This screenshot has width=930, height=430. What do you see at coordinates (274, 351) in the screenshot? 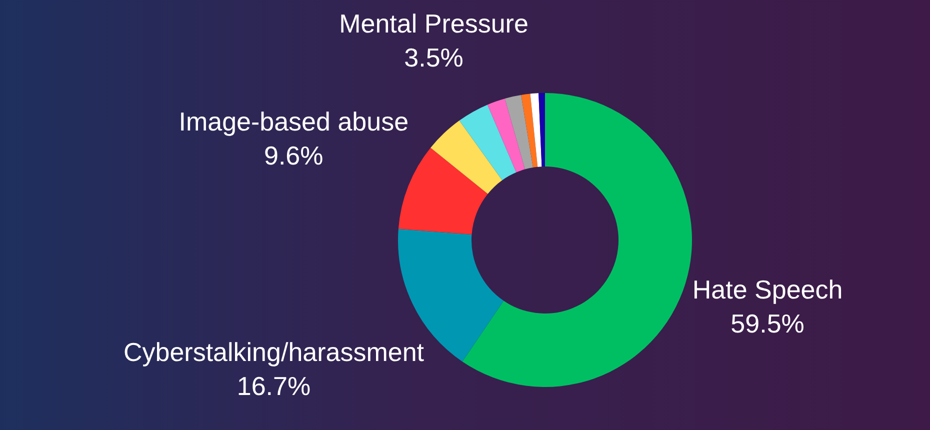
I see `slice-label: Cyberstalking/harassment` at bounding box center [274, 351].